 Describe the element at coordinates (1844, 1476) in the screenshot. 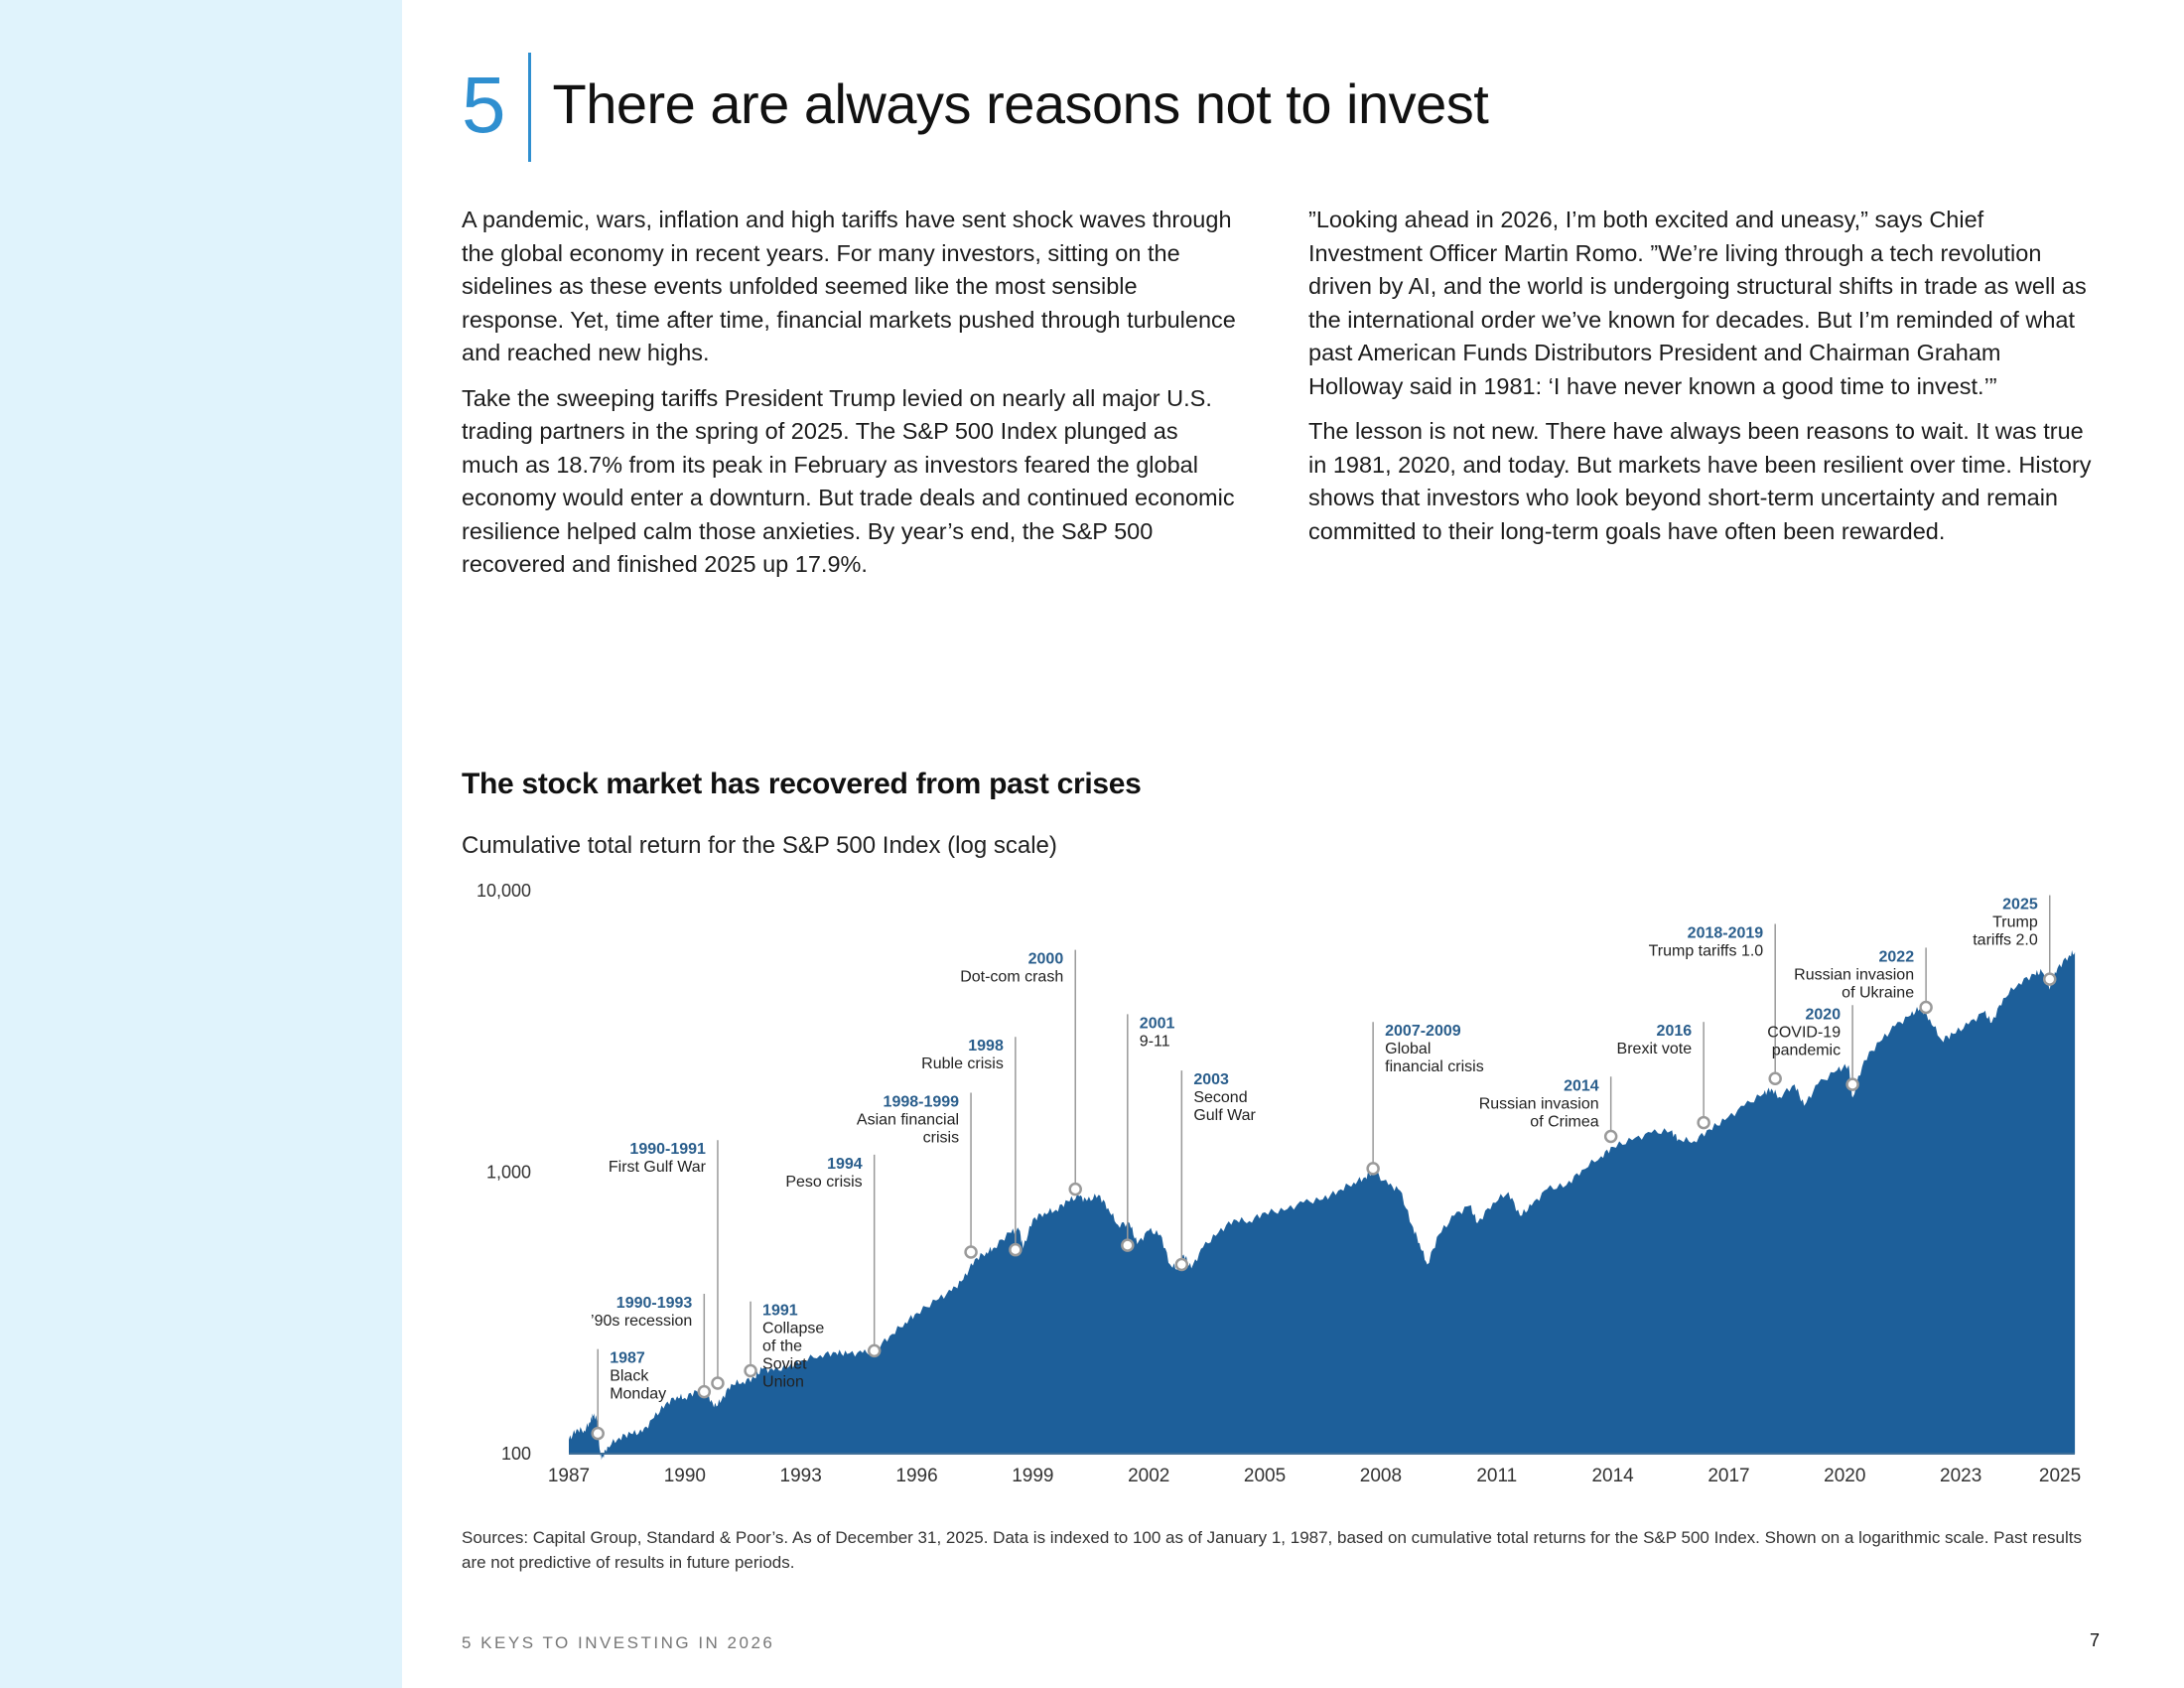

I see `x-tick-label: 2020` at that location.